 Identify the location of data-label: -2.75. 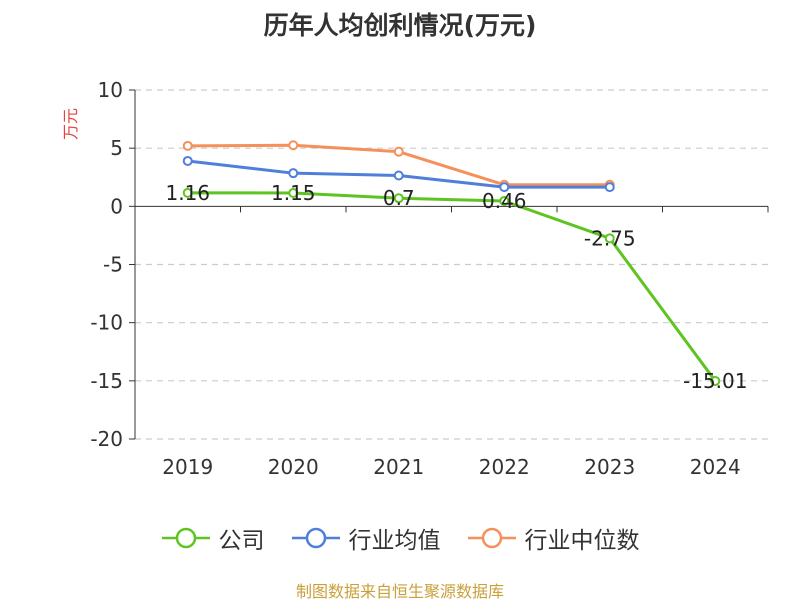
(610, 238).